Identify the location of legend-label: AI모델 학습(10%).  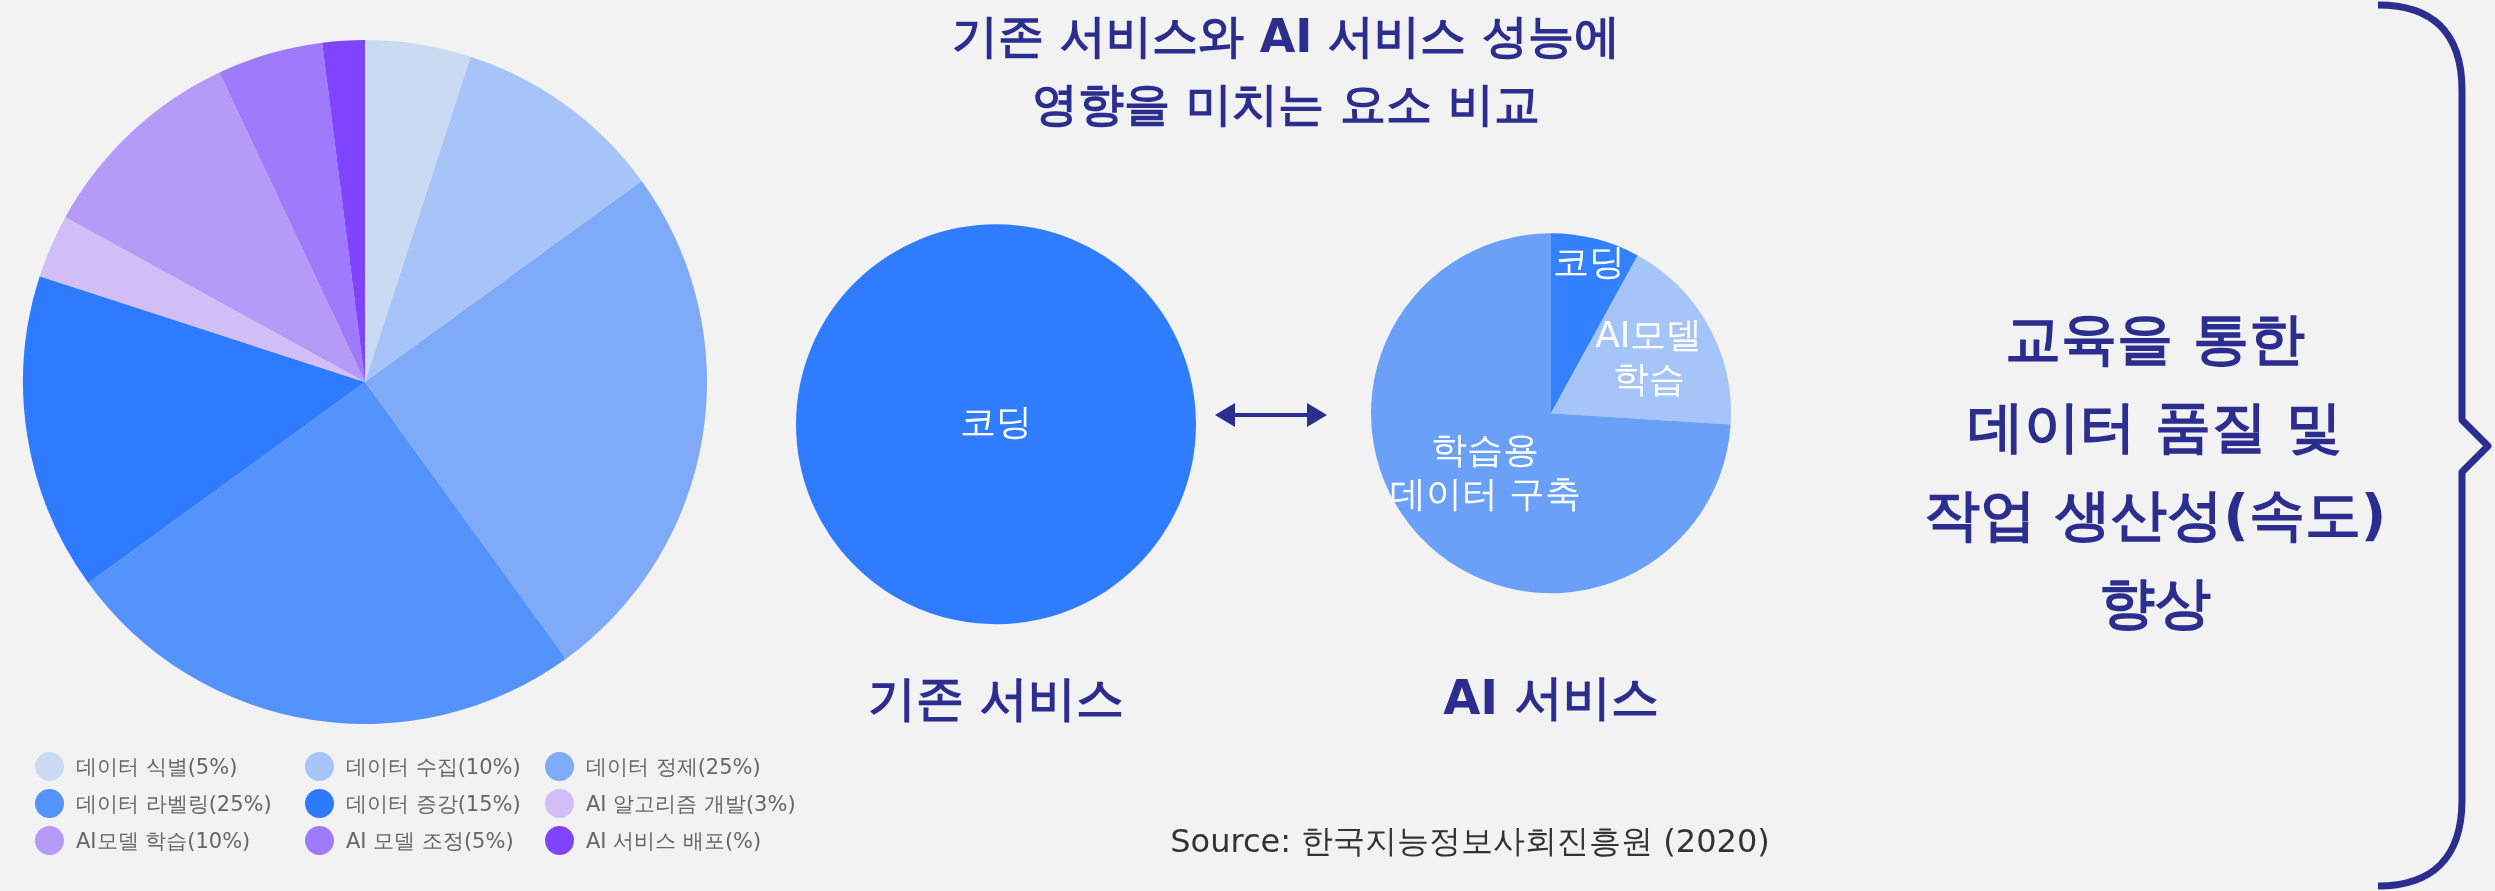
(163, 841).